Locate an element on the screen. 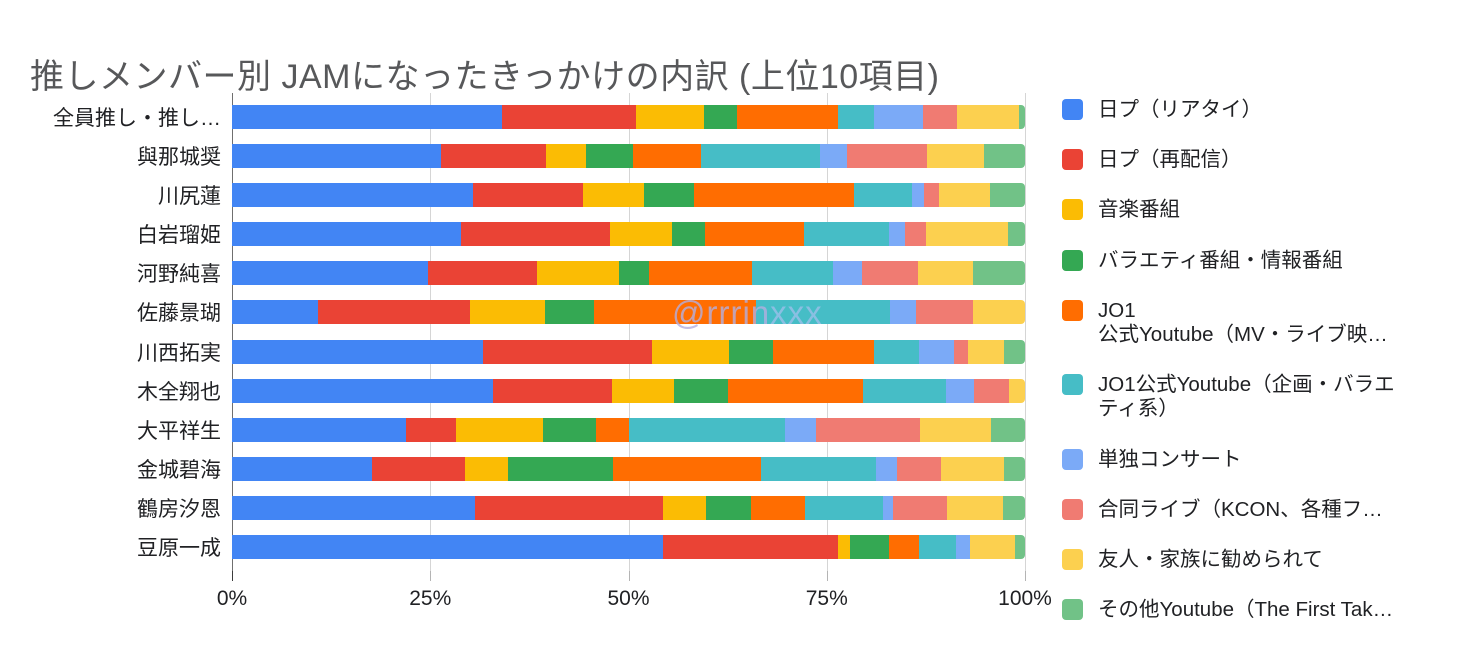 Image resolution: width=1482 pixels, height=648 pixels. legend-item: 日プ（再配信） is located at coordinates (1267, 160).